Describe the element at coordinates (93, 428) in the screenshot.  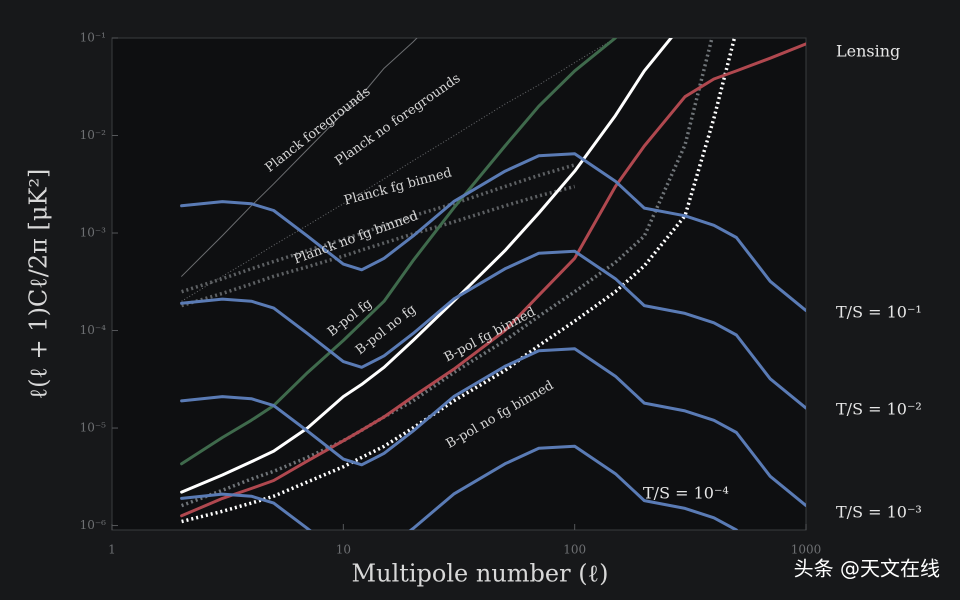
I see `y-tick-label: 10⁻⁵` at that location.